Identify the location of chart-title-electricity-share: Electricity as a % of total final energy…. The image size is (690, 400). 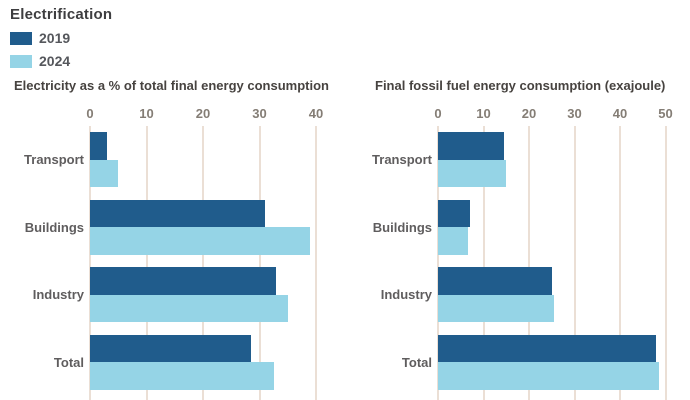
(171, 85).